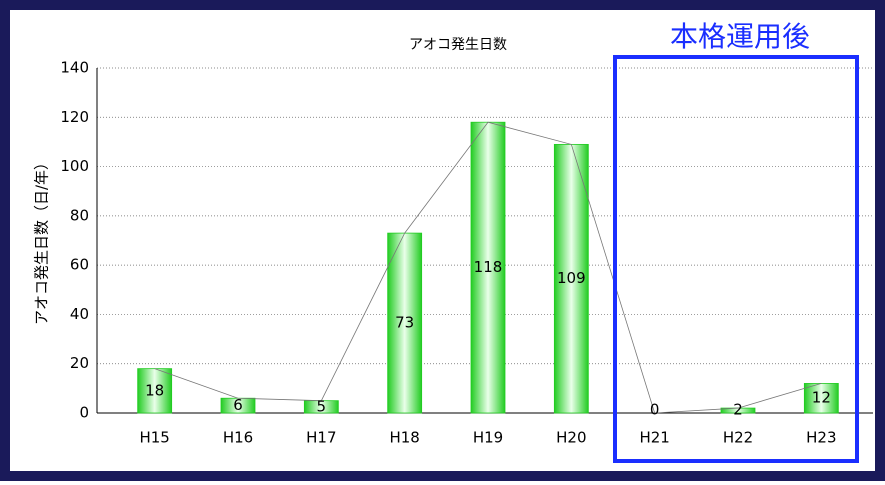 The image size is (885, 485). Describe the element at coordinates (654, 438) in the screenshot. I see `x-tick-label: H21` at that location.